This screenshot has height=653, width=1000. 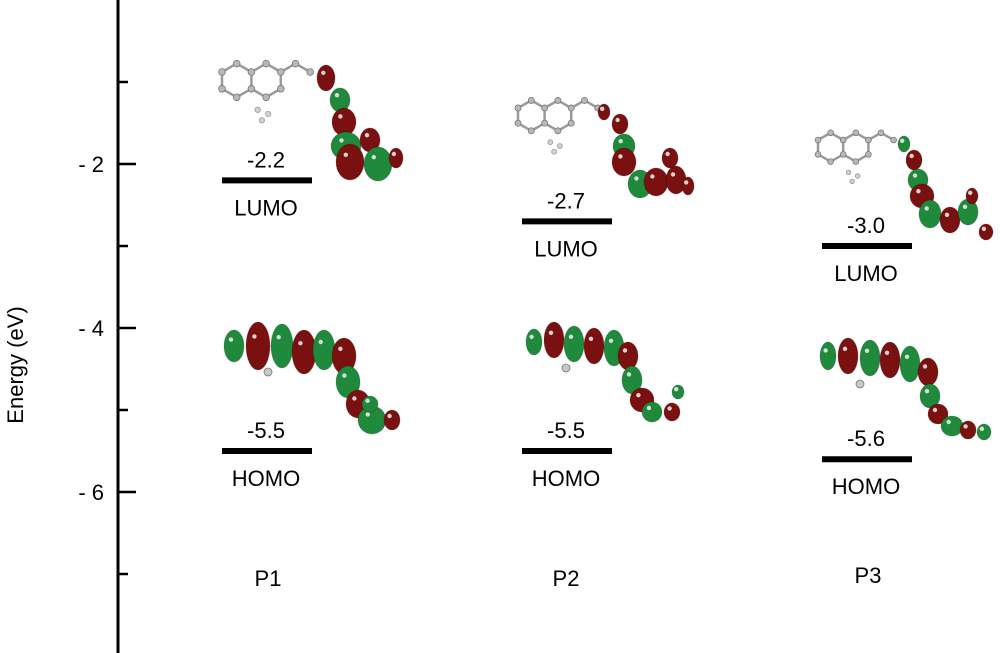 What do you see at coordinates (266, 159) in the screenshot?
I see `lumo-value: -2.2` at bounding box center [266, 159].